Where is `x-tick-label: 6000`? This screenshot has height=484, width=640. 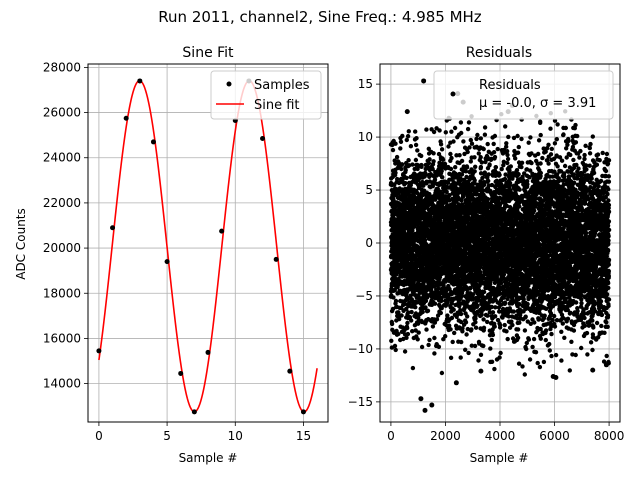 x-tick-label: 6000 is located at coordinates (554, 436).